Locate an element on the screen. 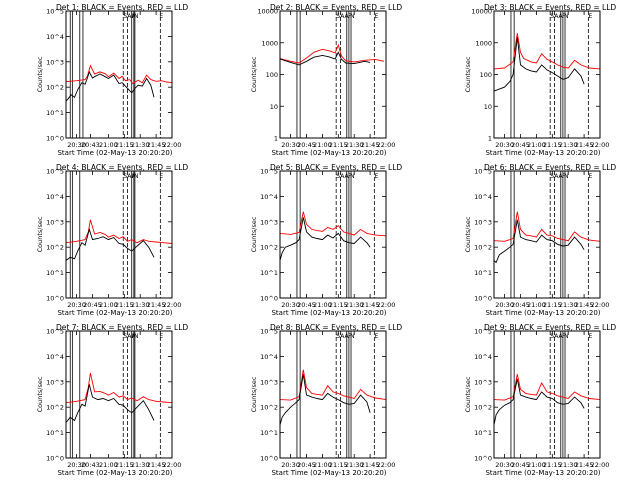 This screenshot has height=480, width=640. y-tick-label: 100 is located at coordinates (272, 75).